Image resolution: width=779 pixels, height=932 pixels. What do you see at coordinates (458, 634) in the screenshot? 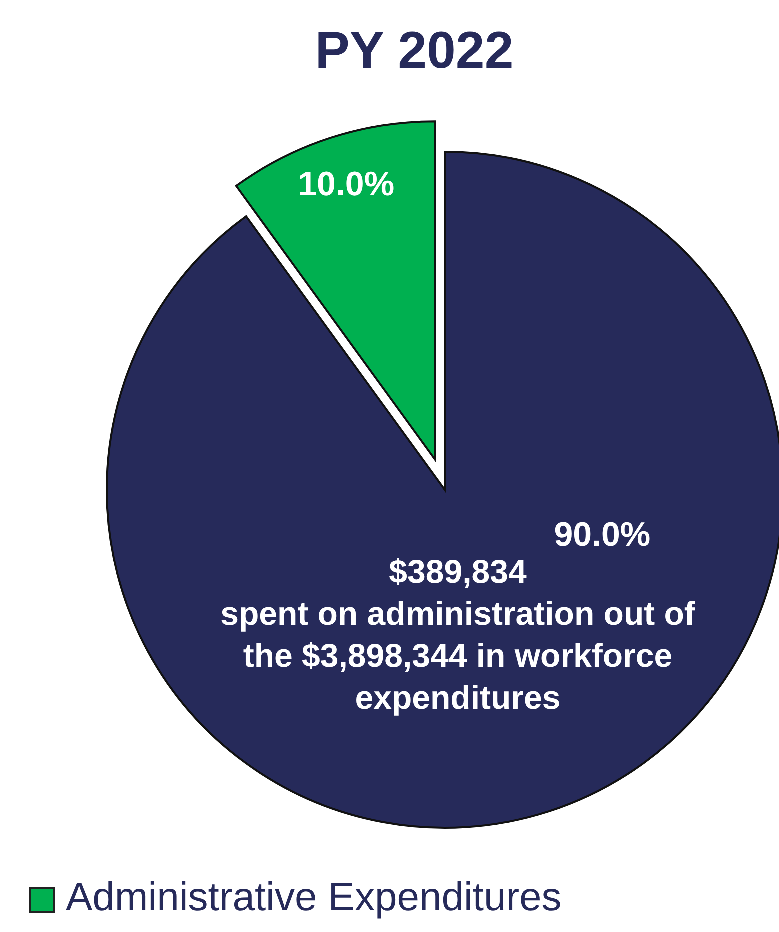
I see `text: $389,834 spent on administration out of the $3,898,344 in workforce expenditures` at bounding box center [458, 634].